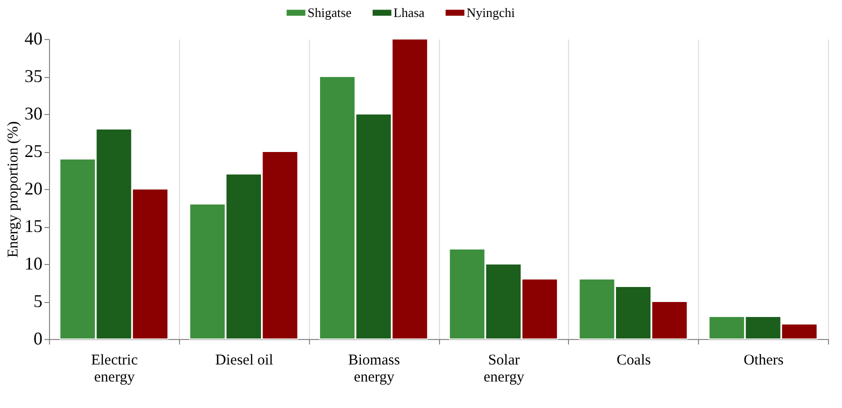 This screenshot has width=842, height=408. Describe the element at coordinates (33, 226) in the screenshot. I see `y-tick-label: 15` at that location.